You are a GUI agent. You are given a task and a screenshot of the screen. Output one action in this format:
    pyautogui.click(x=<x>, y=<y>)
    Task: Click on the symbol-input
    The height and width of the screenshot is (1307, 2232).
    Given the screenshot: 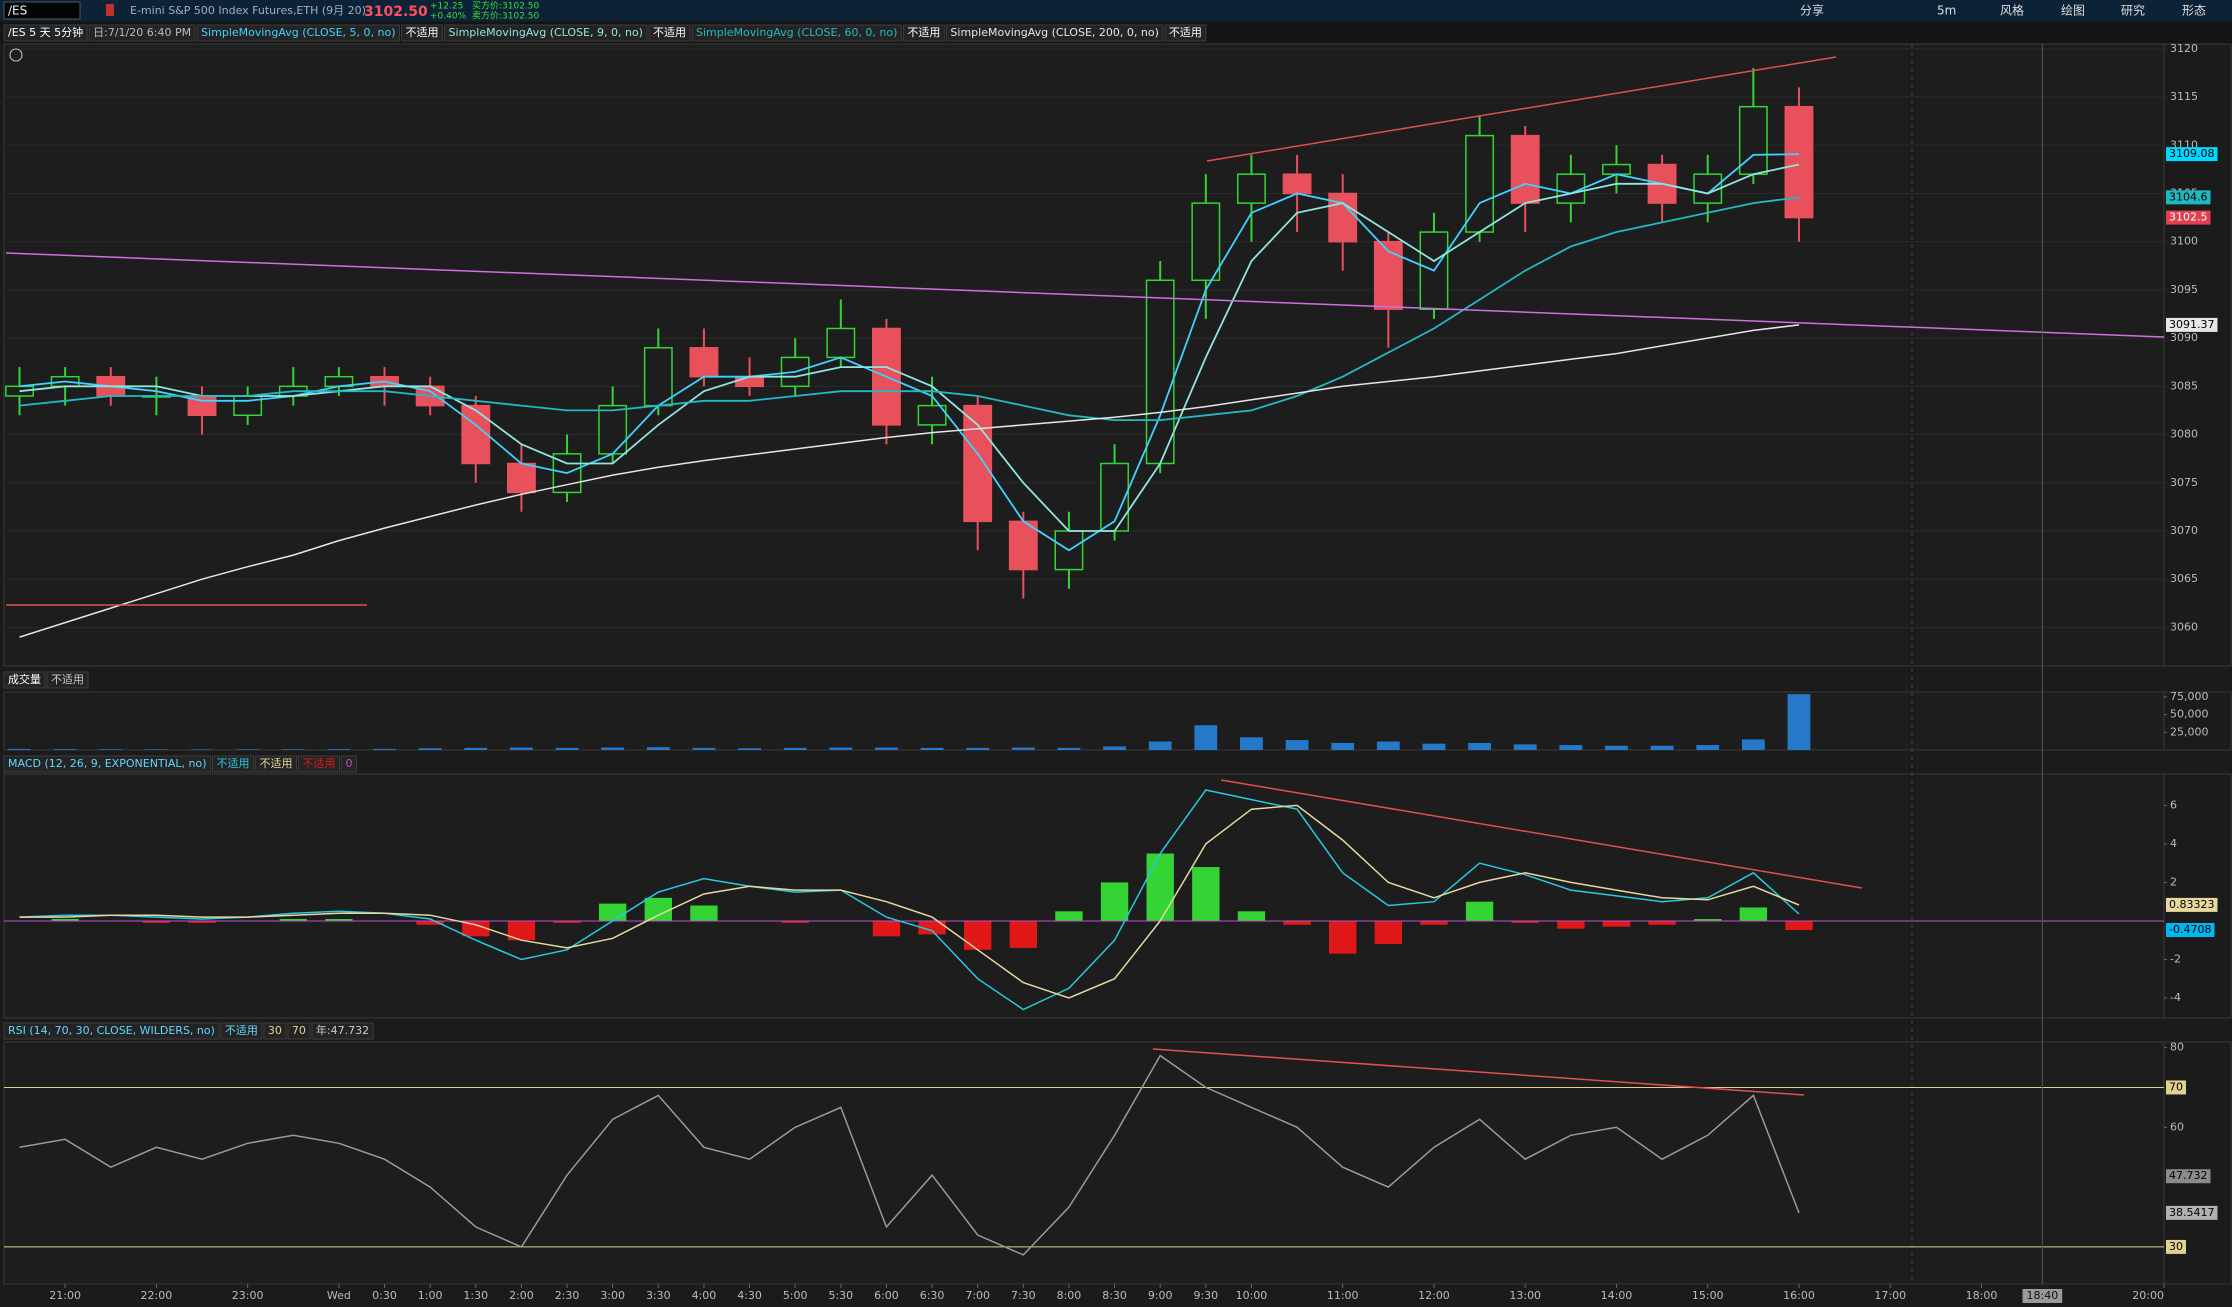 What is the action you would take?
    pyautogui.click(x=42, y=10)
    